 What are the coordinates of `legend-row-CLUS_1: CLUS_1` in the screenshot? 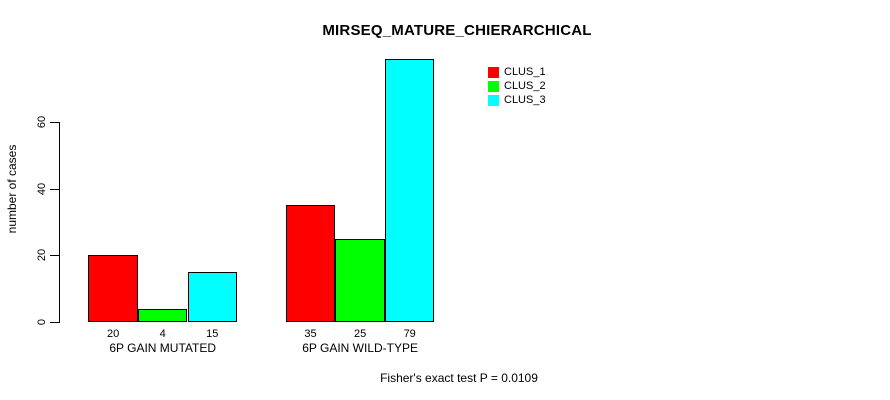 It's located at (517, 72).